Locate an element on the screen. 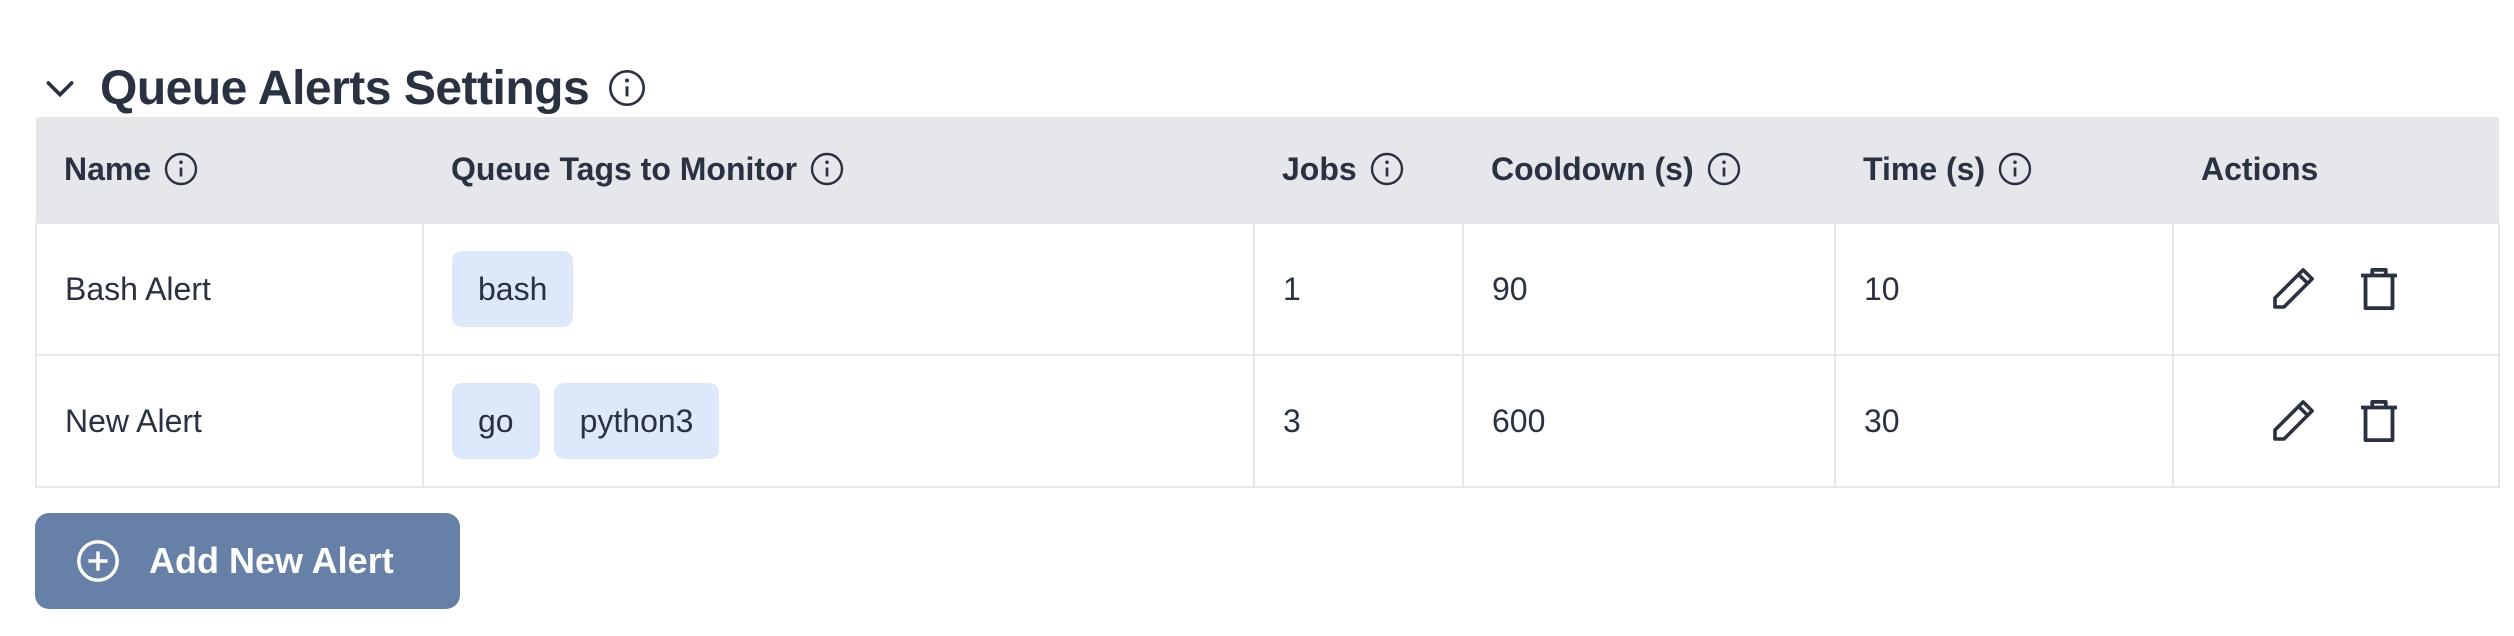 The height and width of the screenshot is (636, 2514). add-new-alert-button: Add New Alert is located at coordinates (247, 561).